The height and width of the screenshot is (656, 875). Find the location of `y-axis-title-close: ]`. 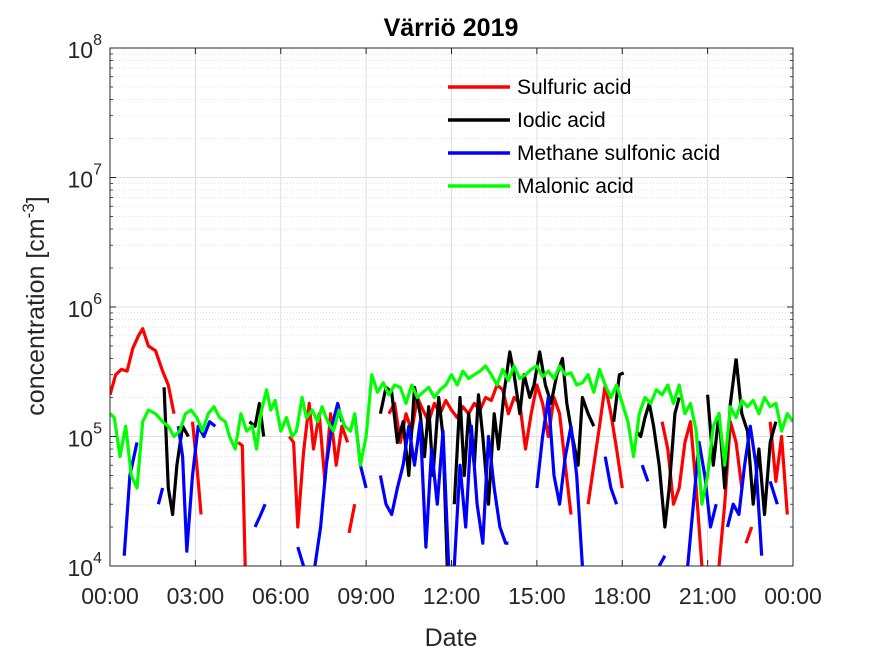

y-axis-title-close: ] is located at coordinates (36, 199).